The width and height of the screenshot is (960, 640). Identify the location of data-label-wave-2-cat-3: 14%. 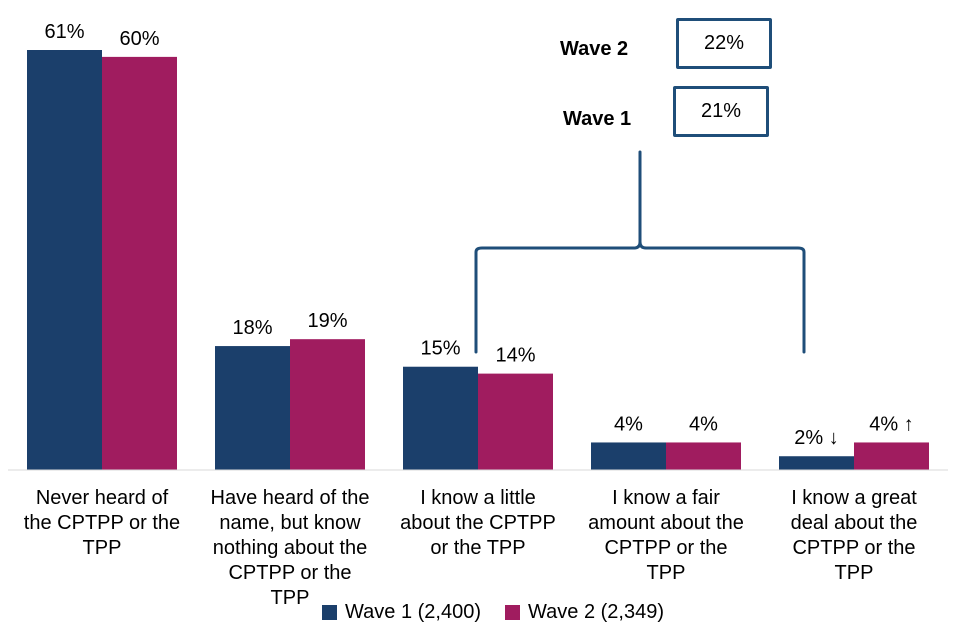
(515, 356).